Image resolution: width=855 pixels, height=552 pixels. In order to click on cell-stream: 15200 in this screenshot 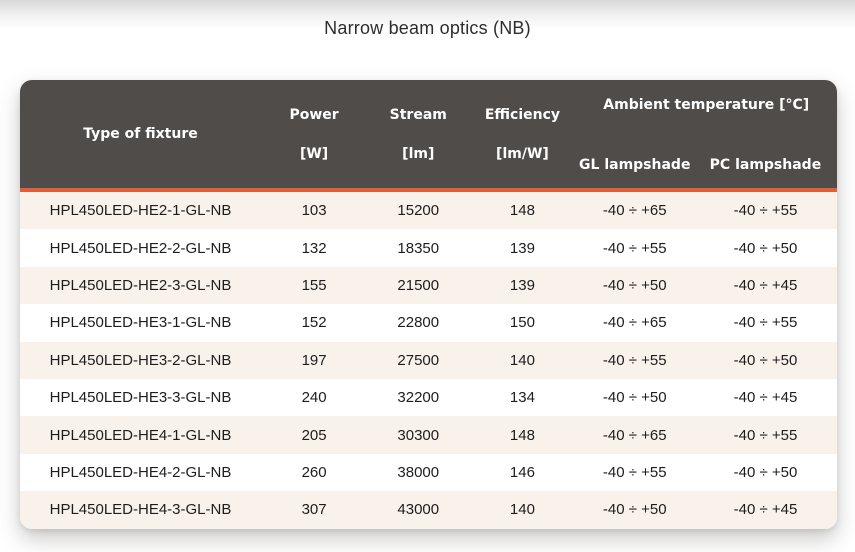, I will do `click(418, 211)`.